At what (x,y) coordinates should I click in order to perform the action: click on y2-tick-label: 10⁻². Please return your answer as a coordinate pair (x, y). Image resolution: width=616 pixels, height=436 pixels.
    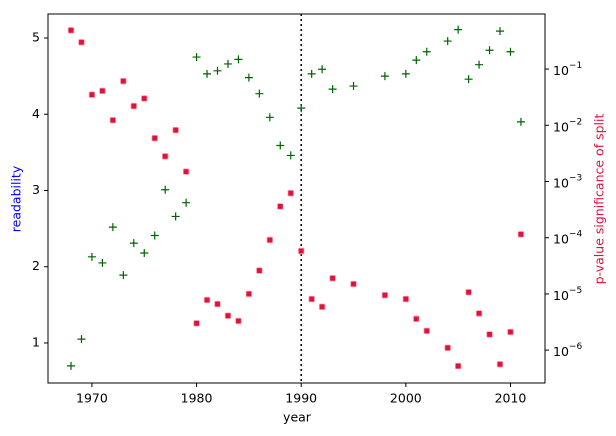
    Looking at the image, I should click on (567, 125).